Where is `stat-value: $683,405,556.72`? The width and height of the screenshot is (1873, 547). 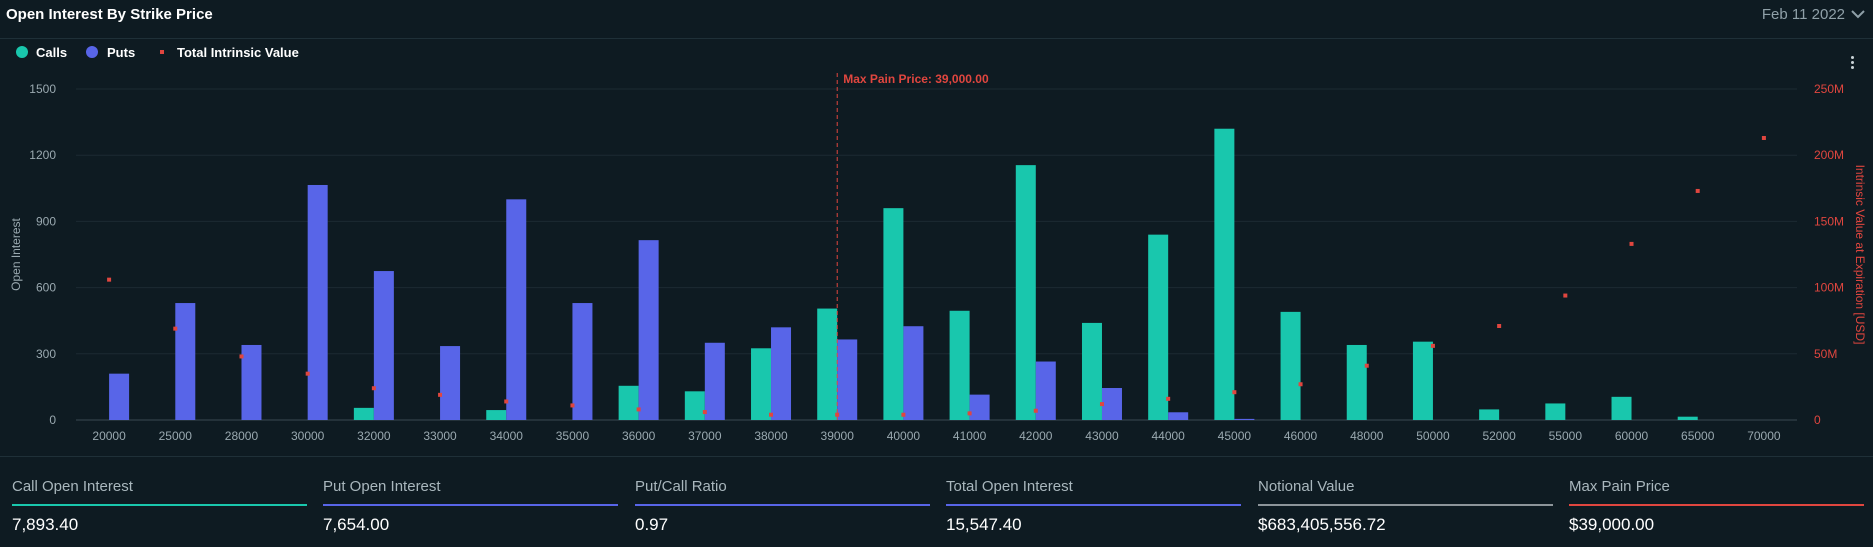
stat-value: $683,405,556.72 is located at coordinates (1322, 524).